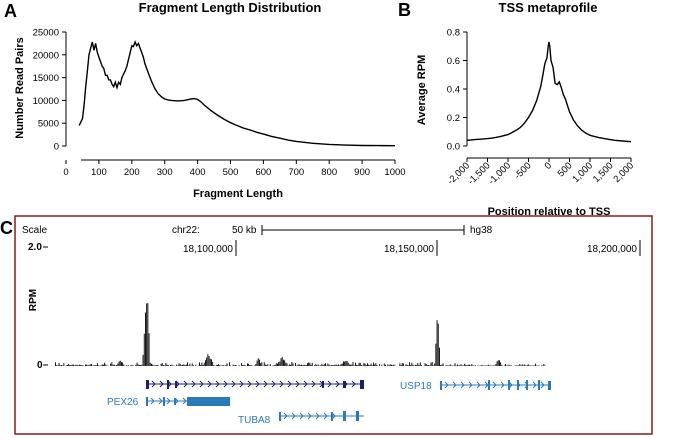 This screenshot has width=673, height=438. Describe the element at coordinates (46, 55) in the screenshot. I see `y-tick-label: 20000` at that location.